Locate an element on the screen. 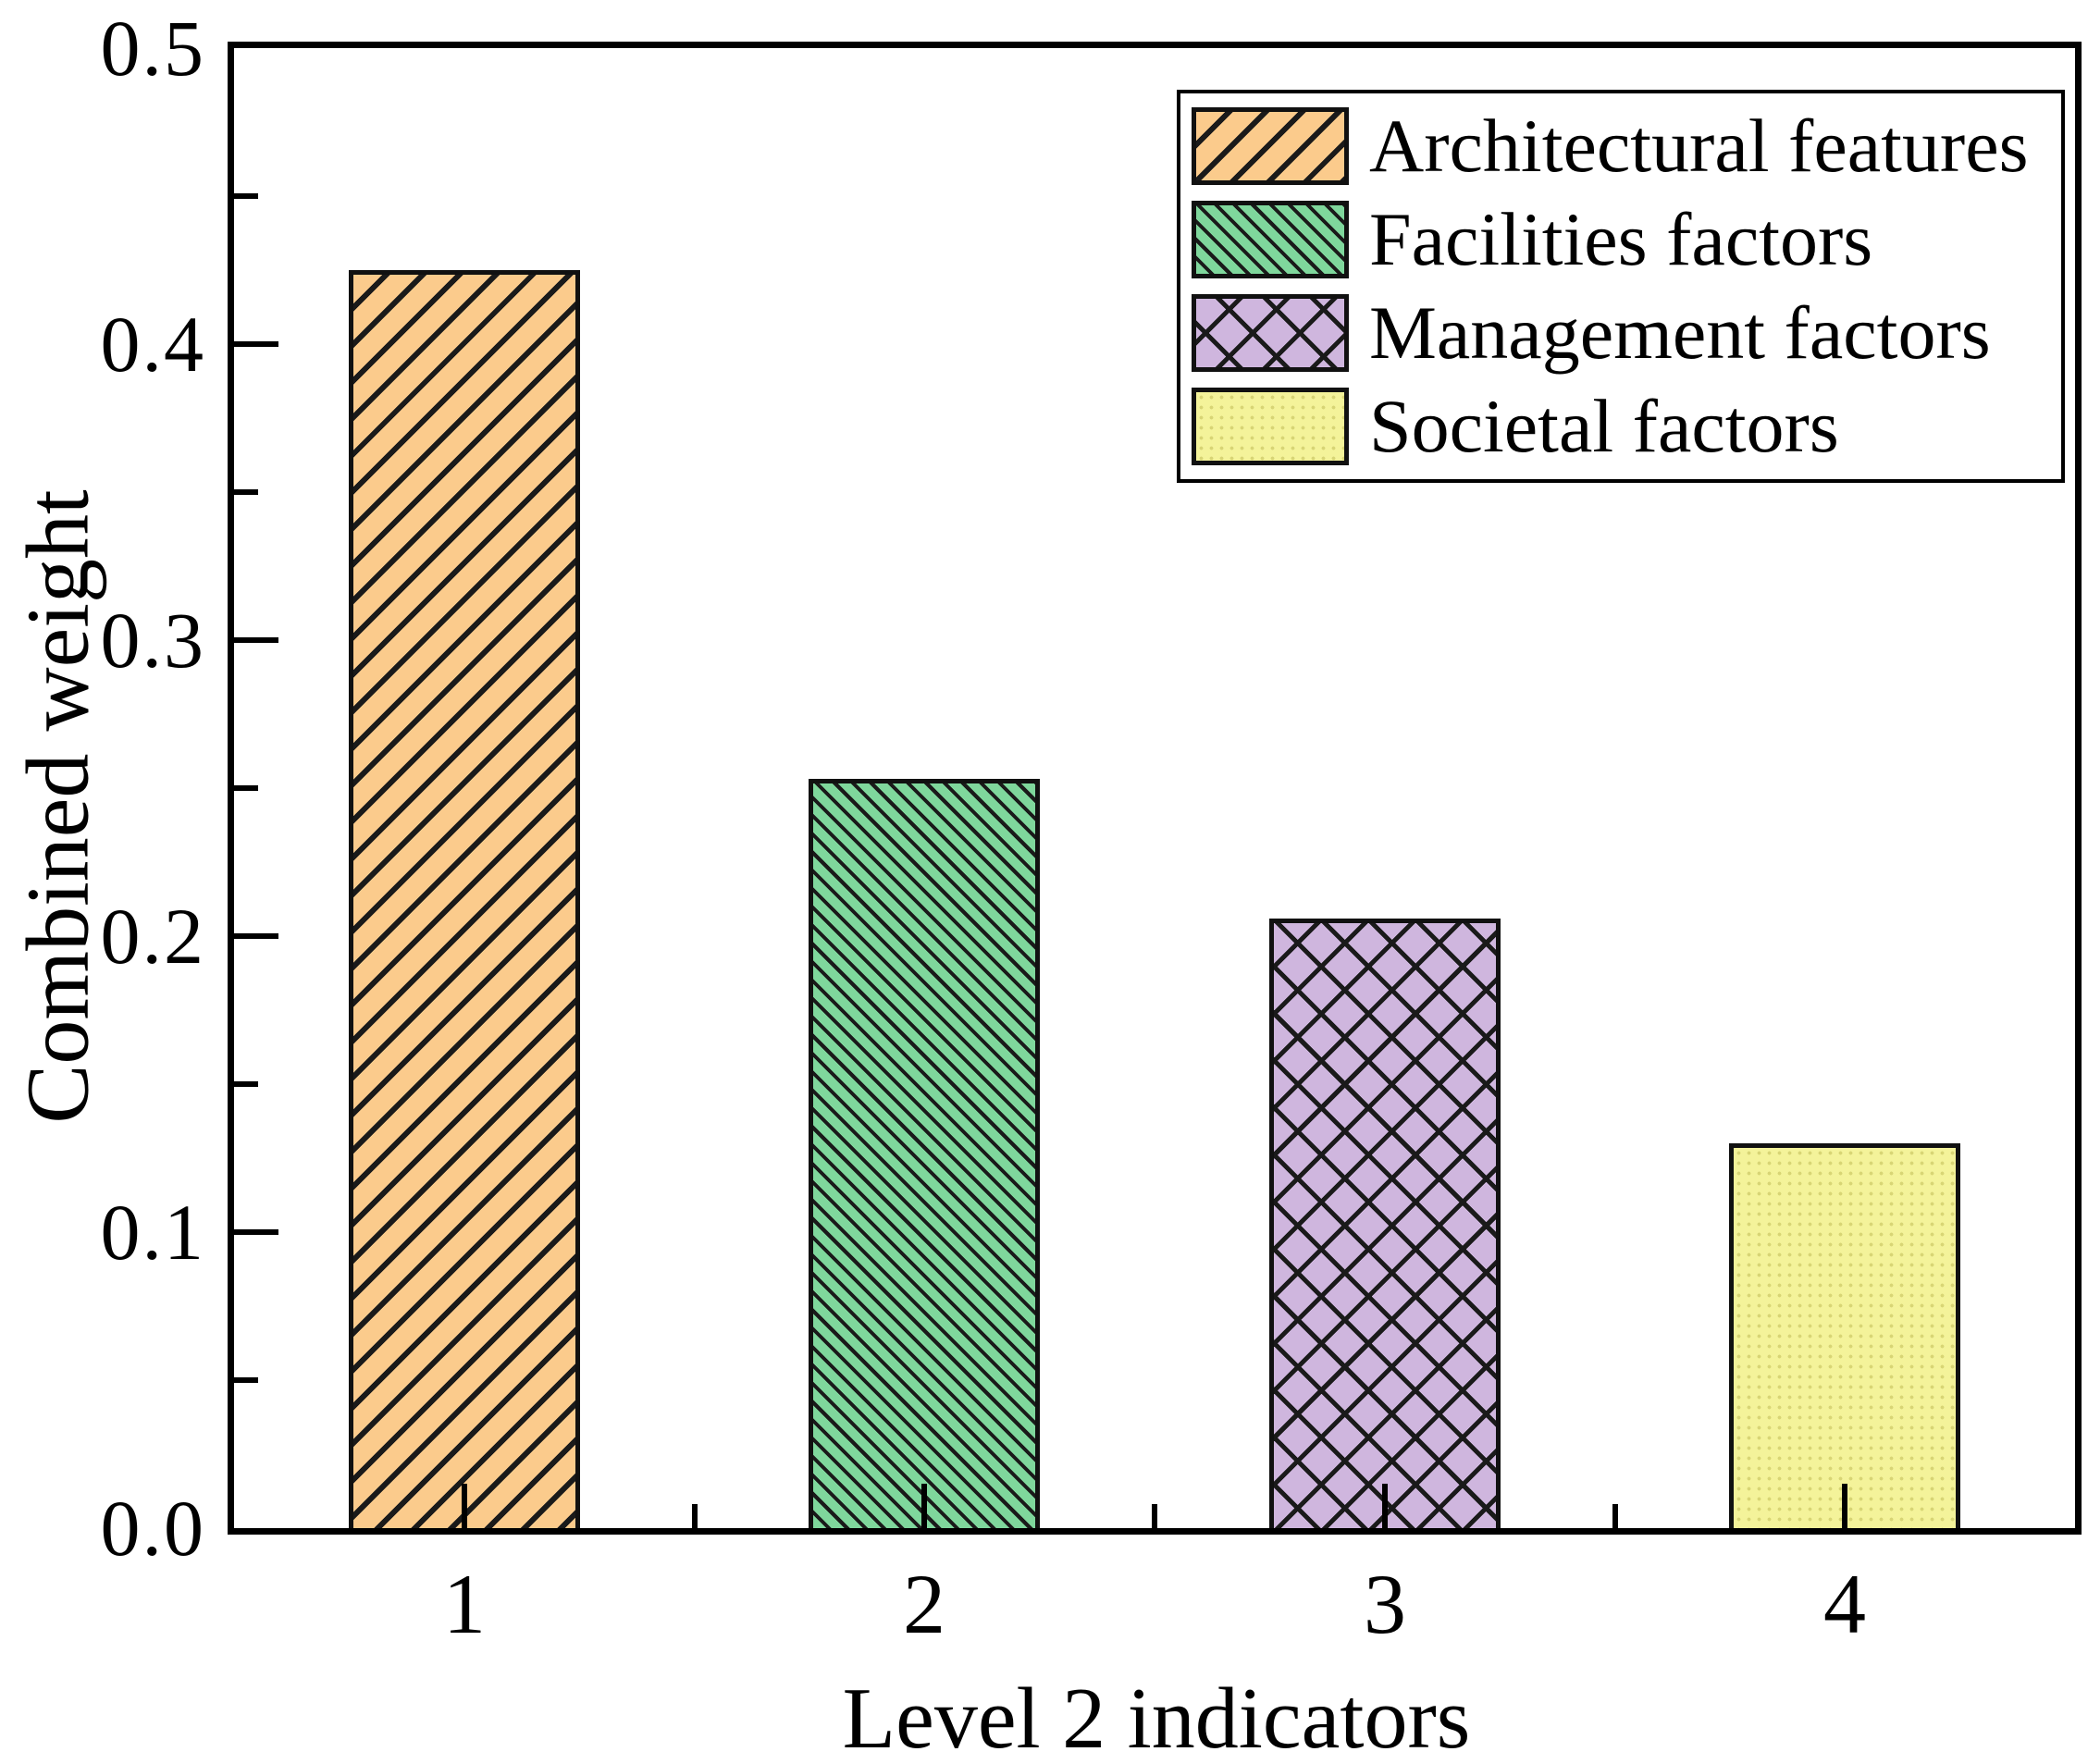 The image size is (2088, 1764). legend-item: Architectural features is located at coordinates (1627, 145).